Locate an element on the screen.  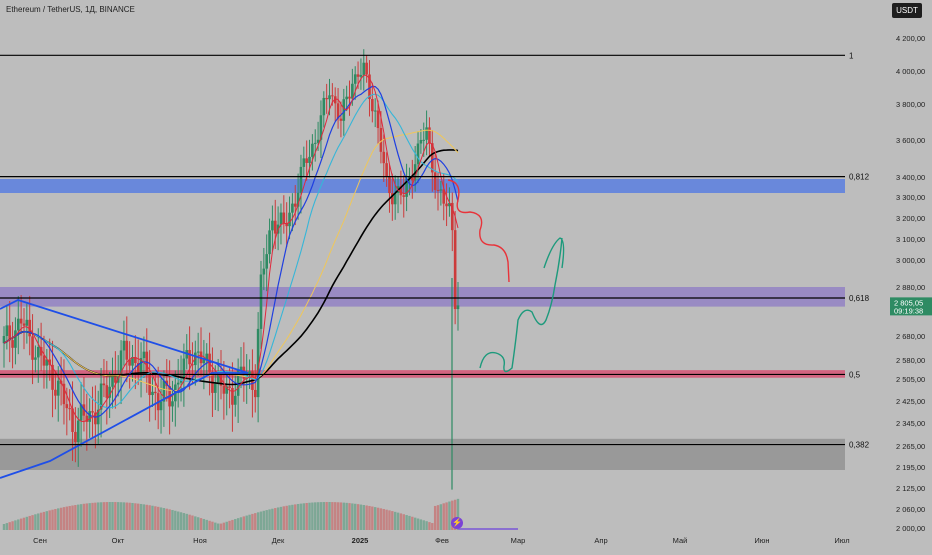
price-axis-label: 2 345,00 is located at coordinates (910, 423).